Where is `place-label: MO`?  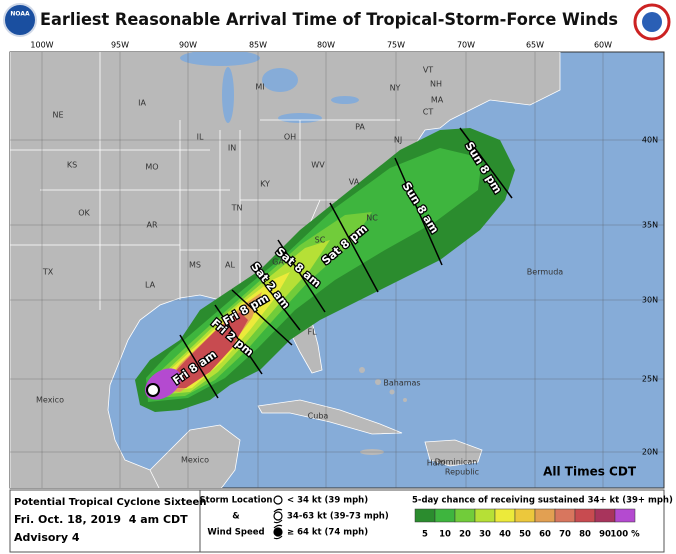
place-label: MO is located at coordinates (151, 167).